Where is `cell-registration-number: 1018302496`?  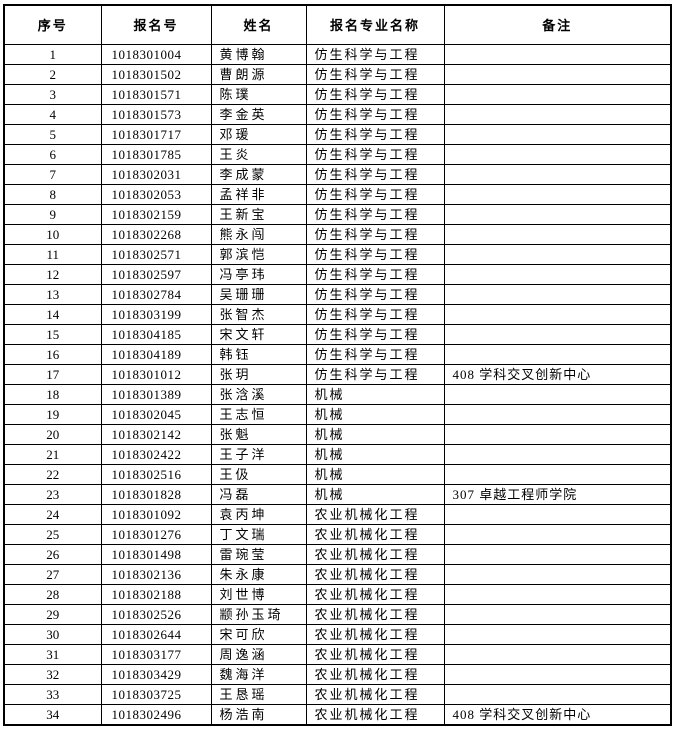
cell-registration-number: 1018302496 is located at coordinates (156, 714).